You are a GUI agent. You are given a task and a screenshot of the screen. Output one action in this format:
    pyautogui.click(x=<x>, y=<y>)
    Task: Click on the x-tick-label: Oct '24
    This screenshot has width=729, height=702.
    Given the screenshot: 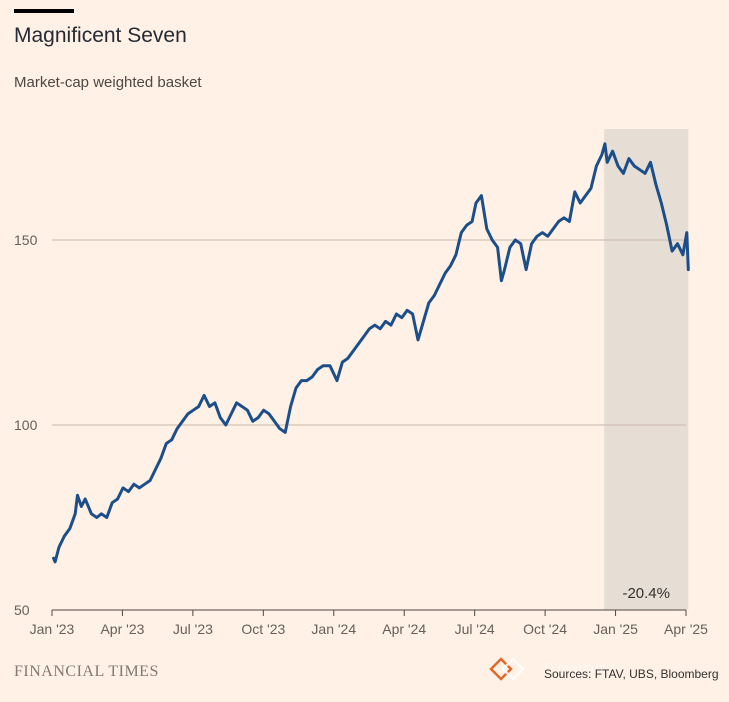 What is the action you would take?
    pyautogui.click(x=545, y=629)
    